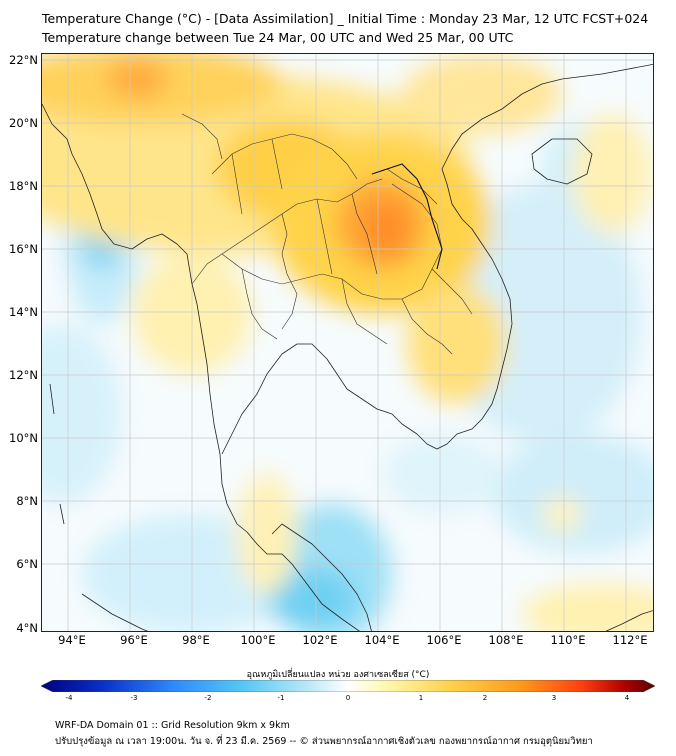 The width and height of the screenshot is (676, 756). Describe the element at coordinates (348, 686) in the screenshot. I see `colorbar` at that location.